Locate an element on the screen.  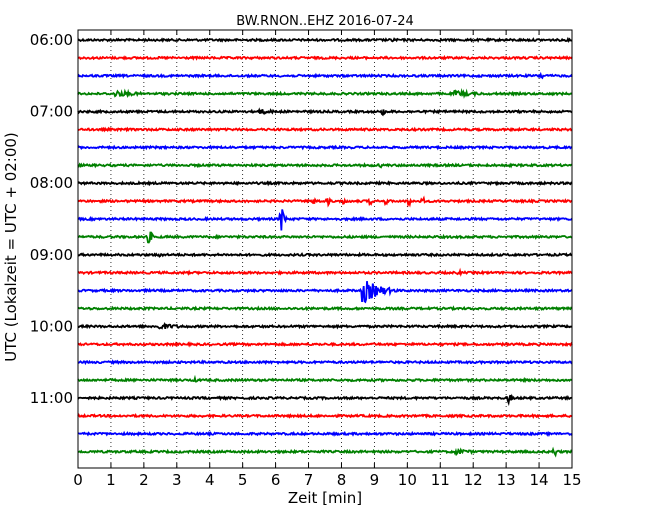
x-tick-label: 7 is located at coordinates (309, 480).